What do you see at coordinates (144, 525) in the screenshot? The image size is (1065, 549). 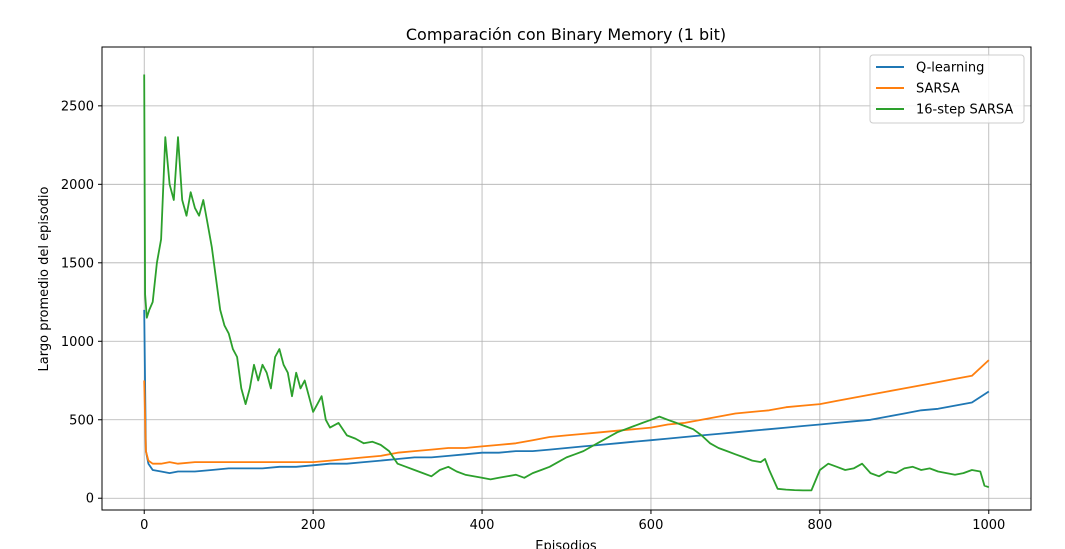 I see `x-tick-label: 0` at bounding box center [144, 525].